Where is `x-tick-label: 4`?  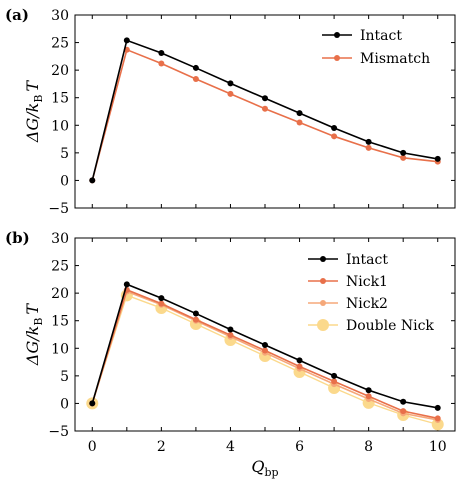 x-tick-label: 4 is located at coordinates (230, 447).